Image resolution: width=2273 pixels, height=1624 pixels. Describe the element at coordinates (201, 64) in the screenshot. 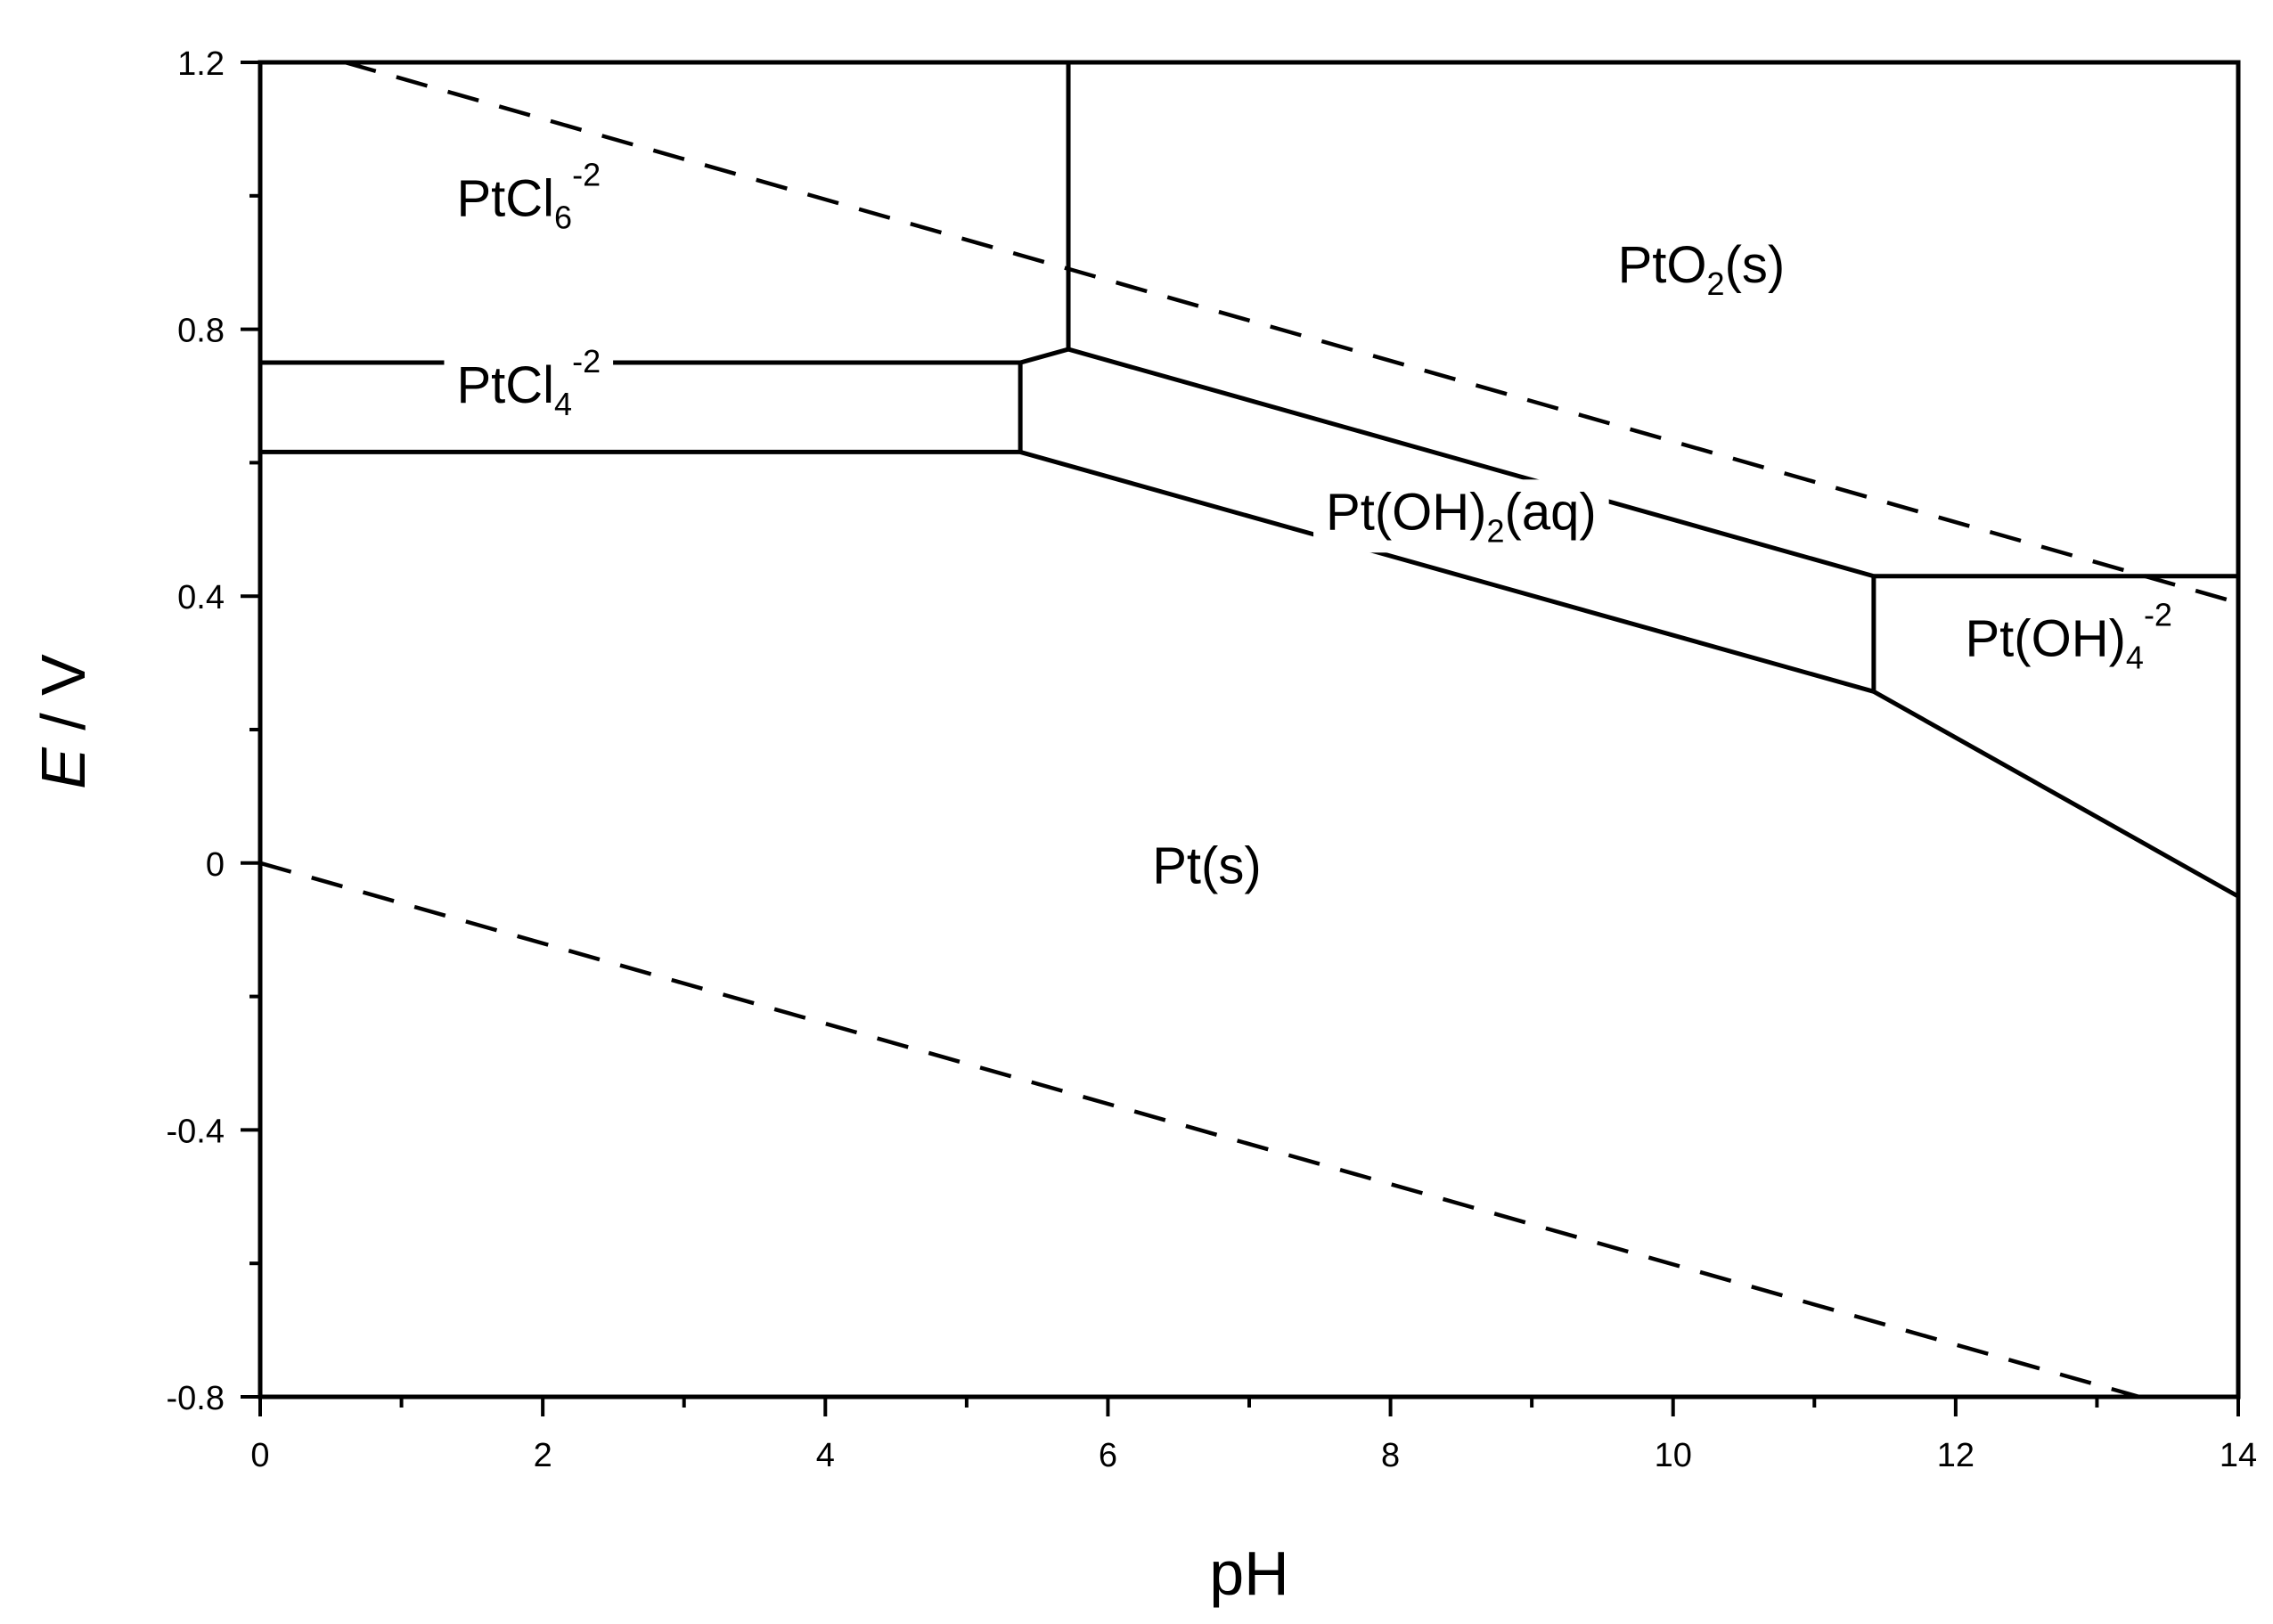

I see `y-tick-label: 1.2` at that location.